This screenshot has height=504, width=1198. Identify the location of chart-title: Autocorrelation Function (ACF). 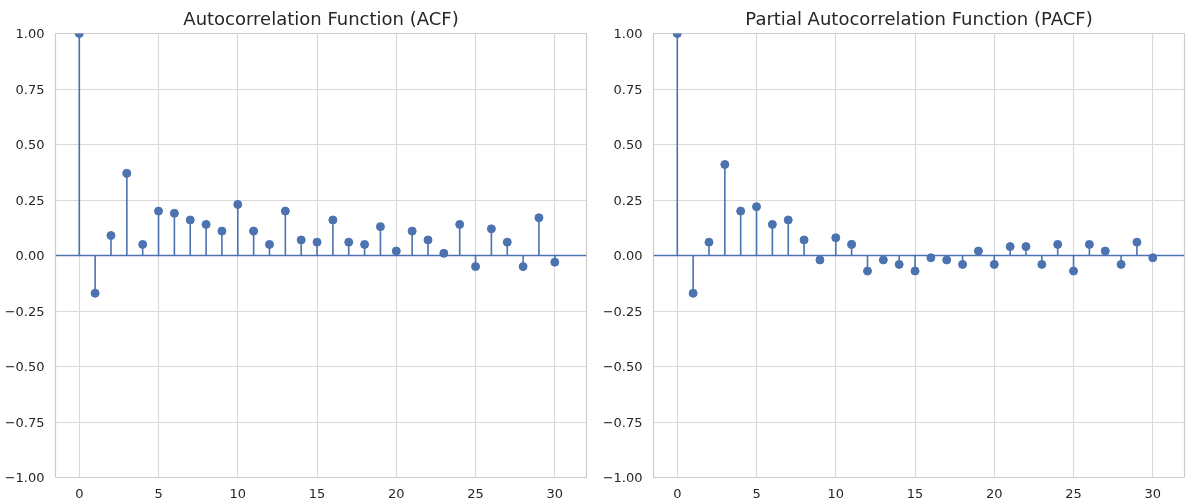
(321, 18).